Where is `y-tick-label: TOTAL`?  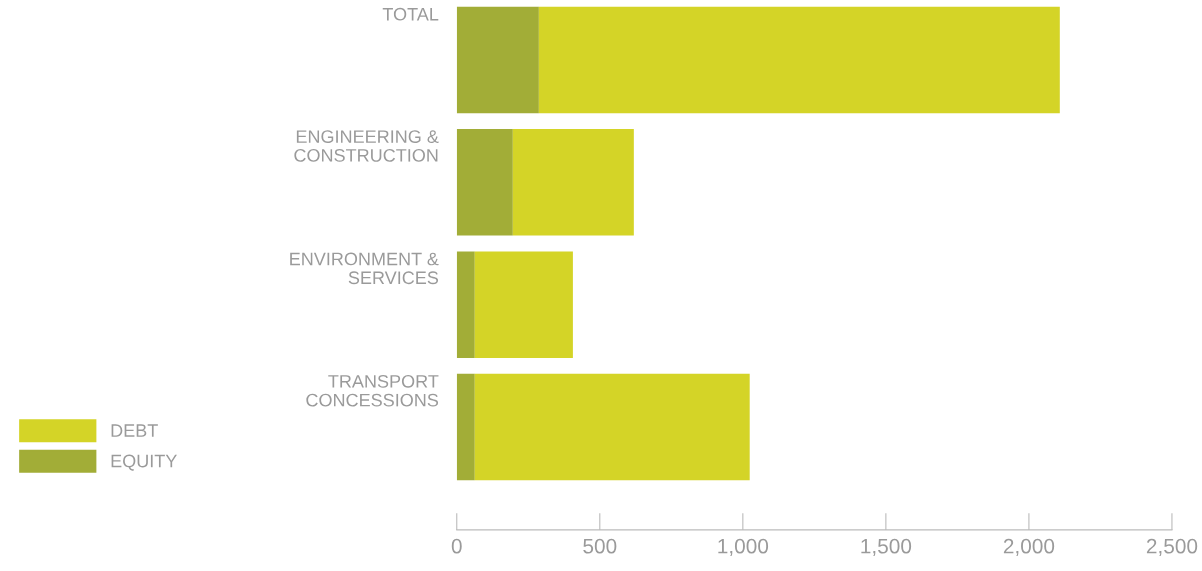
y-tick-label: TOTAL is located at coordinates (410, 14).